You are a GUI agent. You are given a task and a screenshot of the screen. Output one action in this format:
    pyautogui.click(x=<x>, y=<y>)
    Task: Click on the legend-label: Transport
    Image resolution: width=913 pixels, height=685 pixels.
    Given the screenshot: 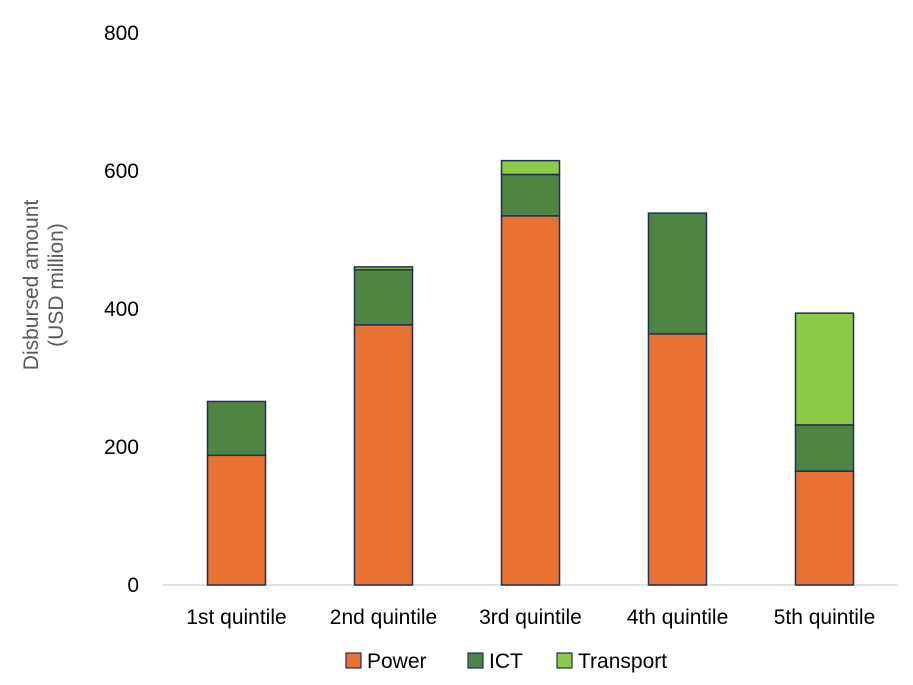 What is the action you would take?
    pyautogui.click(x=622, y=661)
    